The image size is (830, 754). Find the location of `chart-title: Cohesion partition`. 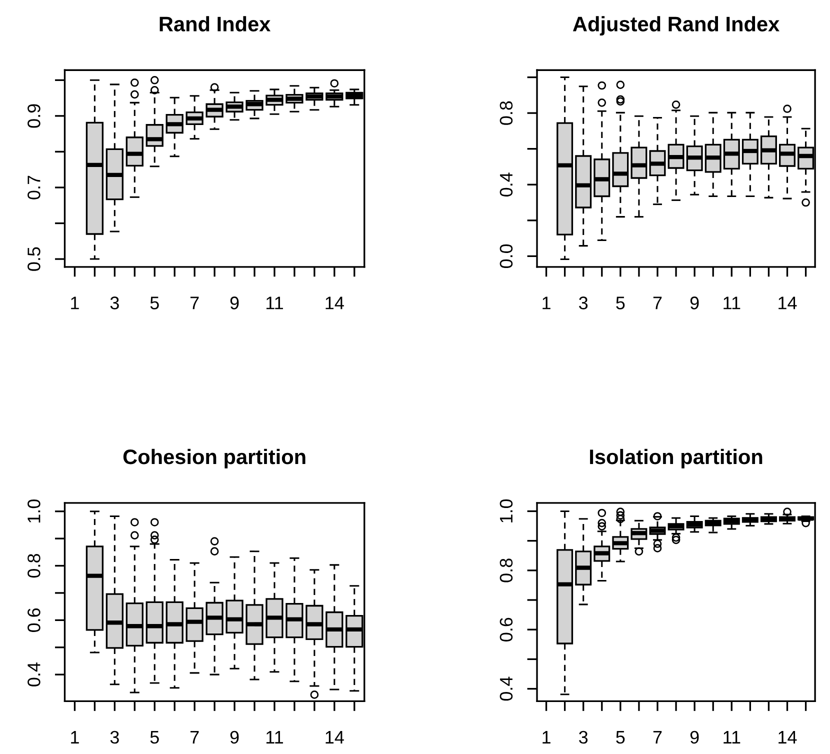

chart-title: Cohesion partition is located at coordinates (214, 458).